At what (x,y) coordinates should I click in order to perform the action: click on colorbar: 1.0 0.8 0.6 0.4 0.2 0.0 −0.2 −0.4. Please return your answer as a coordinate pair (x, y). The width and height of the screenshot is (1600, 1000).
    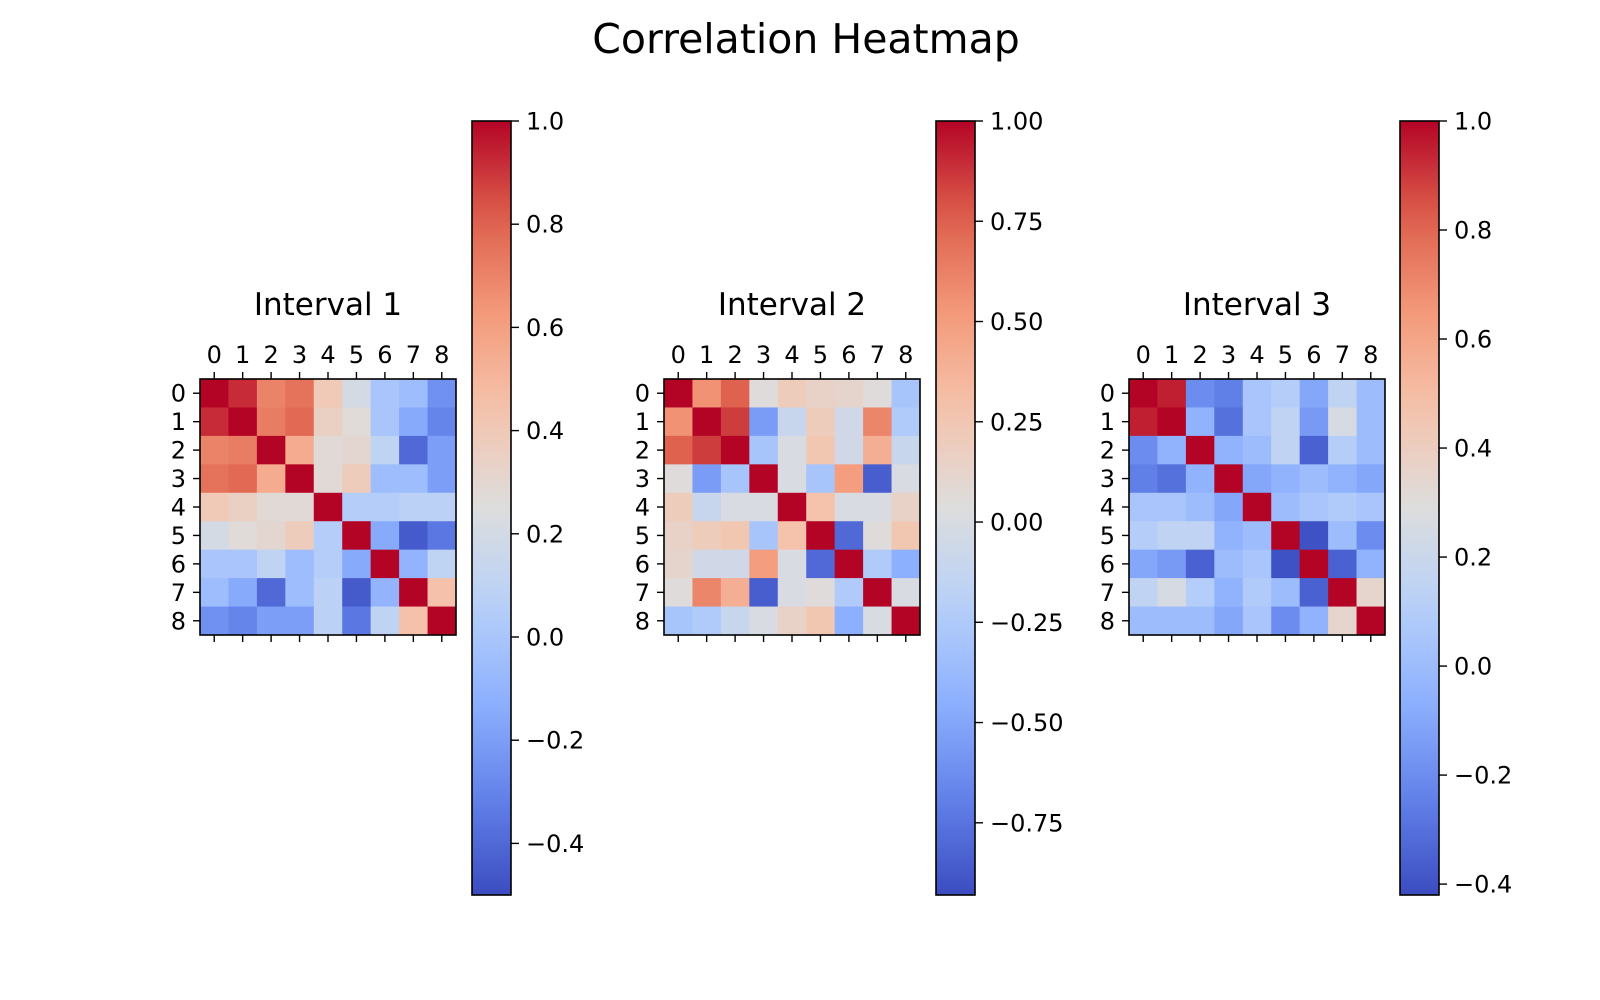
    Looking at the image, I should click on (527, 502).